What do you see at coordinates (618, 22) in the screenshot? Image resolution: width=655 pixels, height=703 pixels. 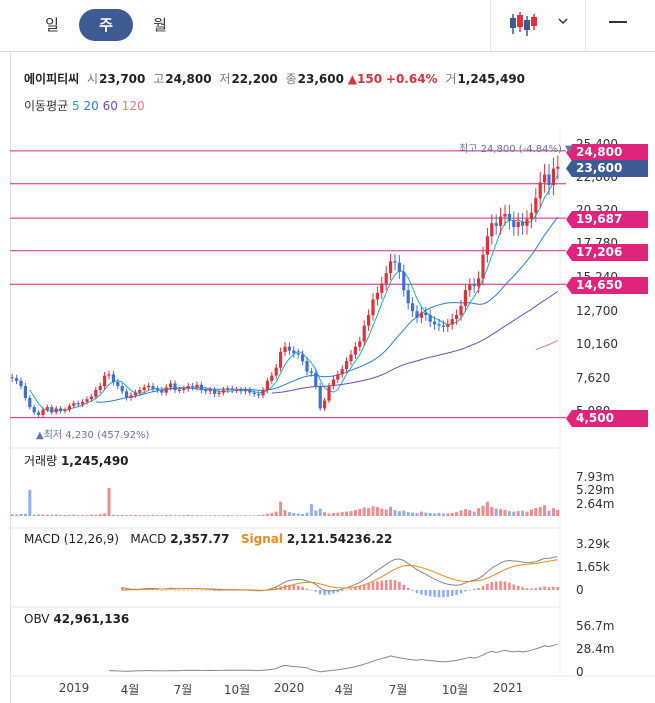 I see `menu-icon` at bounding box center [618, 22].